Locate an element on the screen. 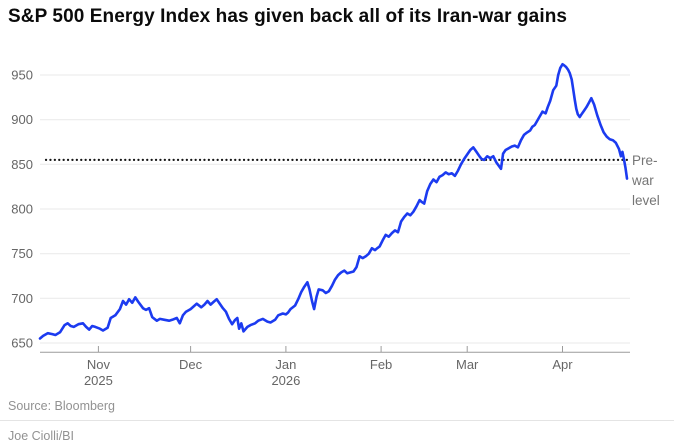 This screenshot has width=674, height=448. x-axis-year-label: 2026 is located at coordinates (285, 380).